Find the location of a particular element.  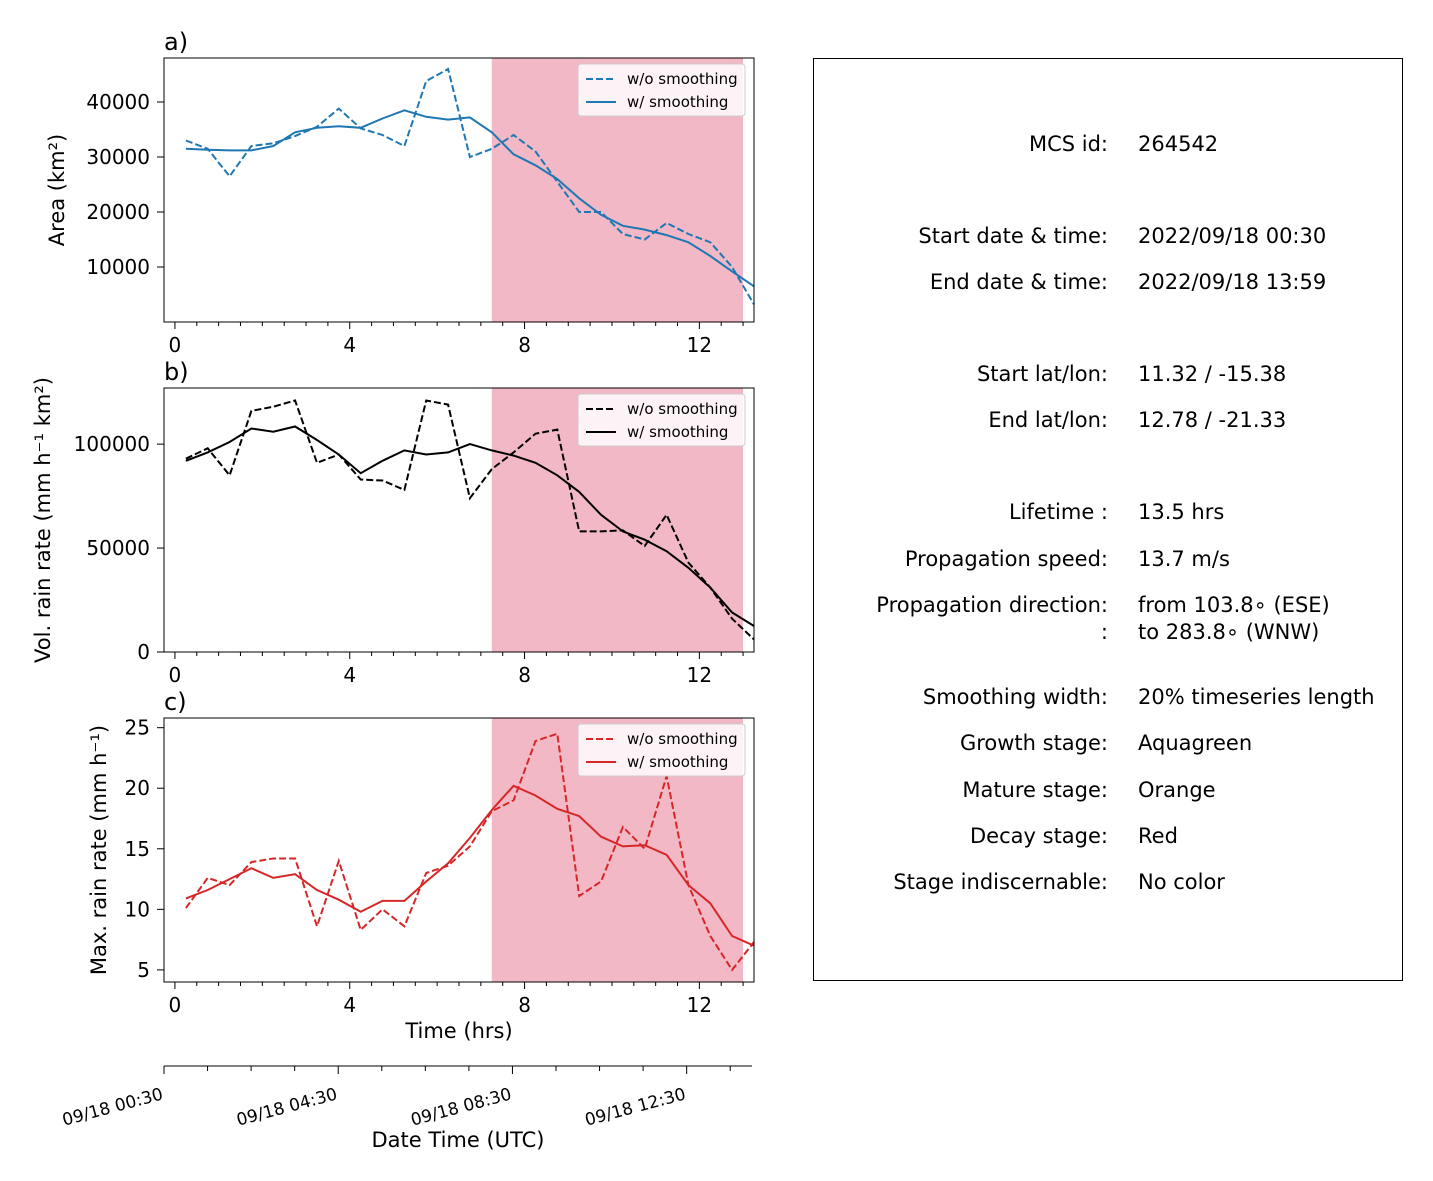

info-key: Propagation direction: is located at coordinates (992, 605).